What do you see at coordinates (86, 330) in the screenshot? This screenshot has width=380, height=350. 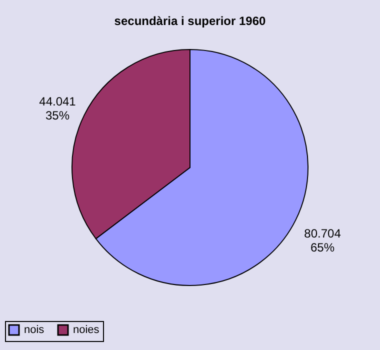 I see `legend-label: noies` at bounding box center [86, 330].